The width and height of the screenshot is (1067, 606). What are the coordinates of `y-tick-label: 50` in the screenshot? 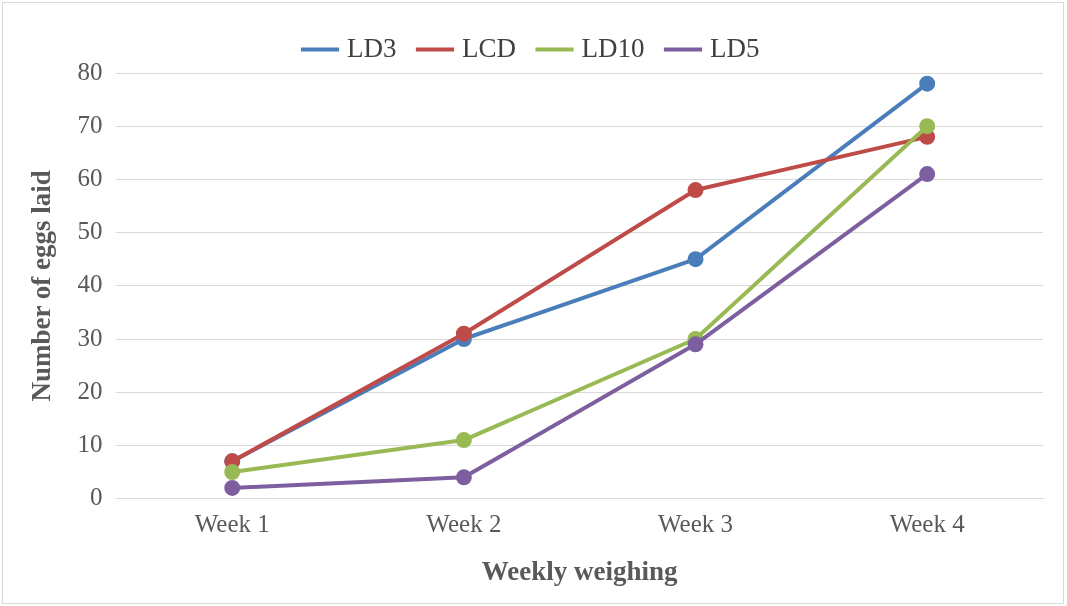 It's located at (90, 231).